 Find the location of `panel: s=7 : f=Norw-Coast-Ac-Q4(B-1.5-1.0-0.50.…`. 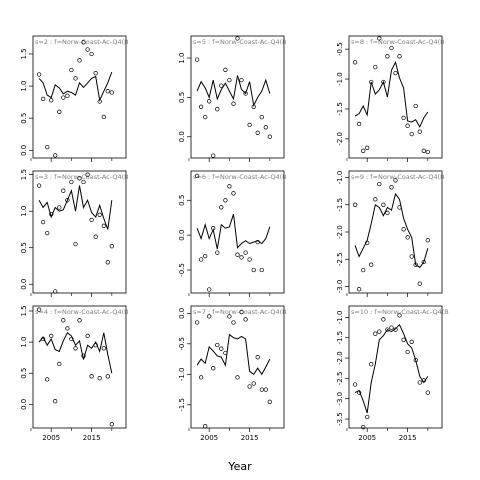

panel: s=7 : f=Norw-Coast-Ac-Q4(B-1.5-1.0-0.50.… is located at coordinates (232, 373).